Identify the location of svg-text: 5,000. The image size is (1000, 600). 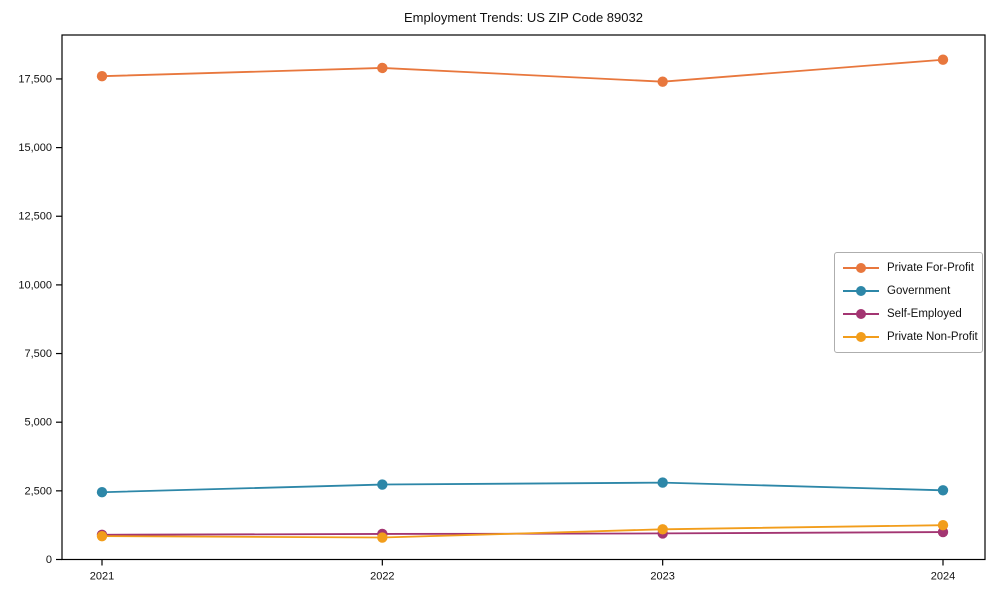
(38, 423).